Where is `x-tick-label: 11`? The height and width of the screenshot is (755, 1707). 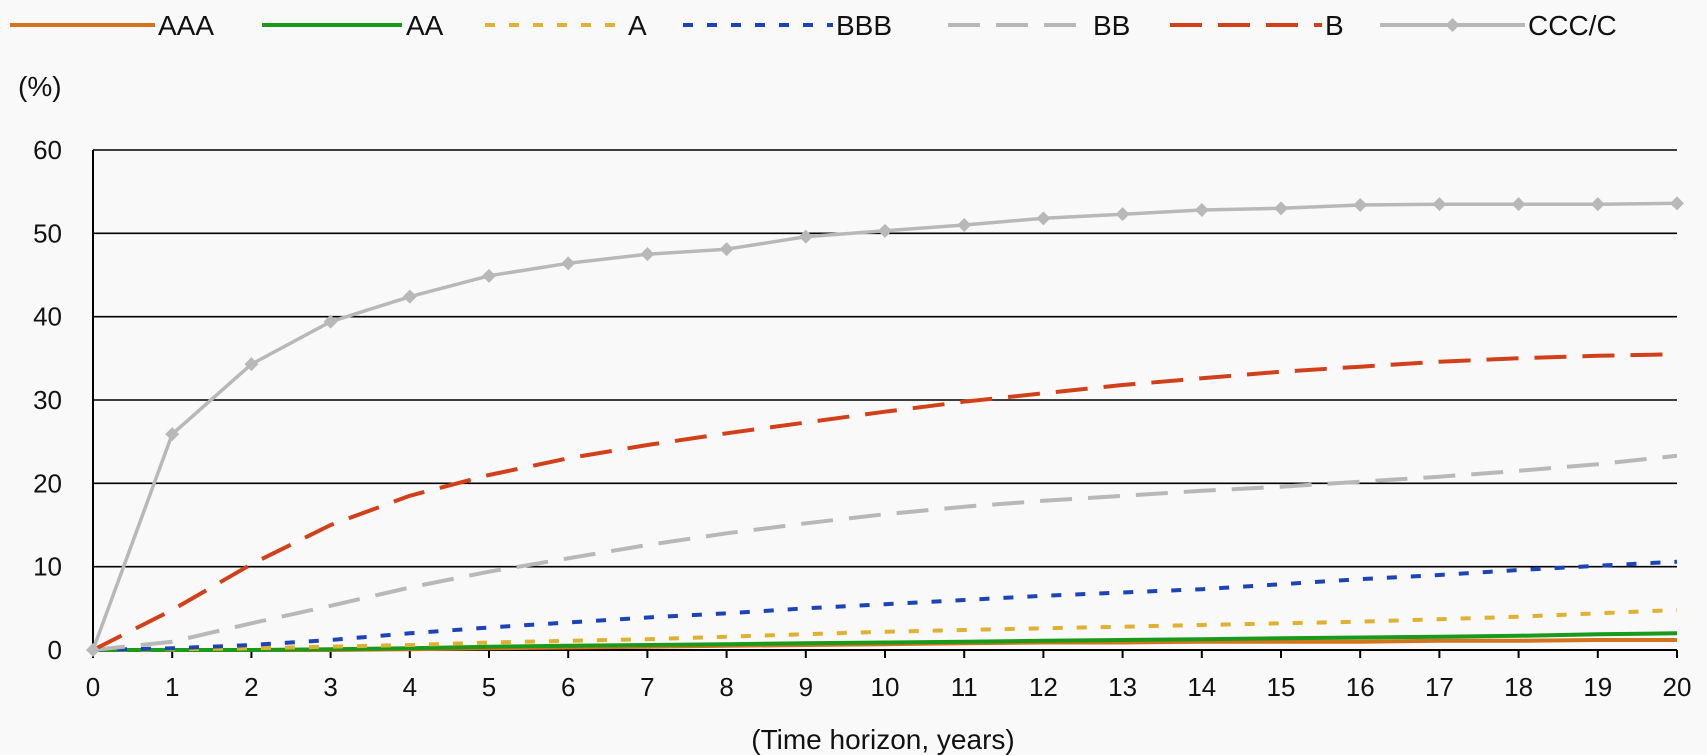 x-tick-label: 11 is located at coordinates (964, 687).